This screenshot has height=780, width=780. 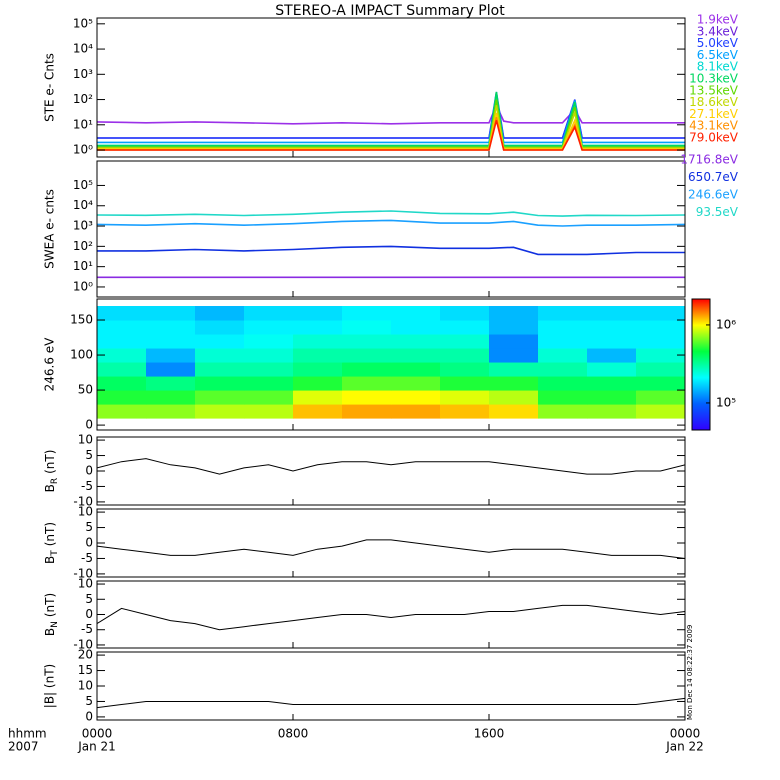 What do you see at coordinates (709, 160) in the screenshot?
I see `legend-entry: 1716.8eV` at bounding box center [709, 160].